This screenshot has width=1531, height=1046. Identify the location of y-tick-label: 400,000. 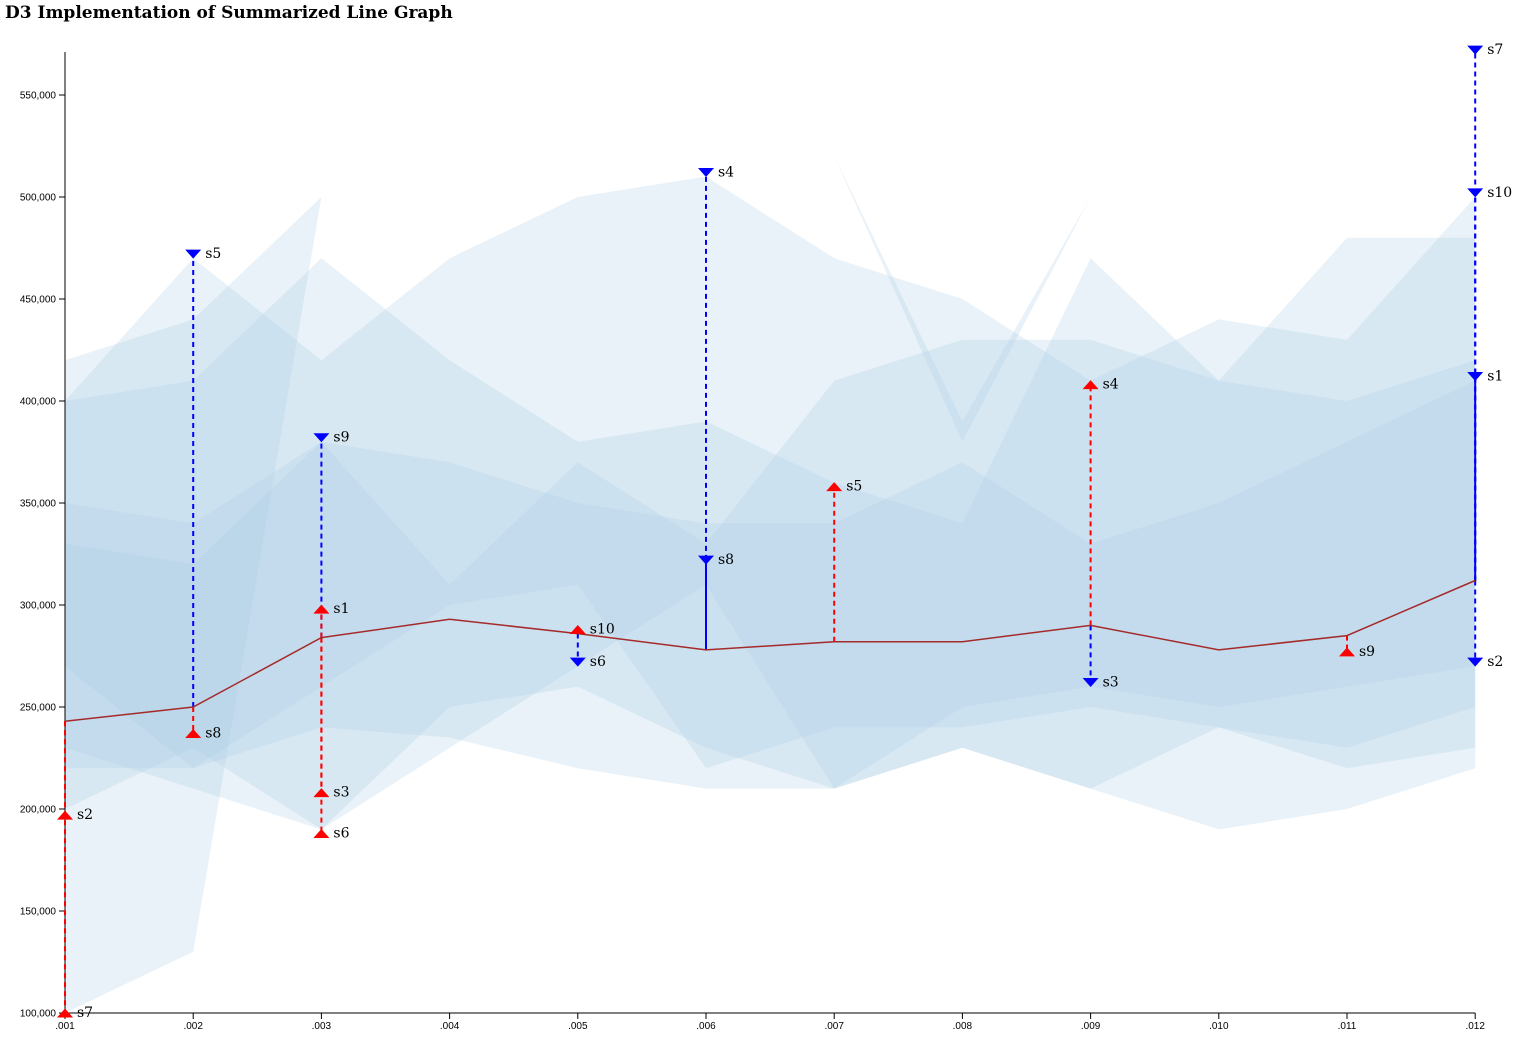
(38, 402).